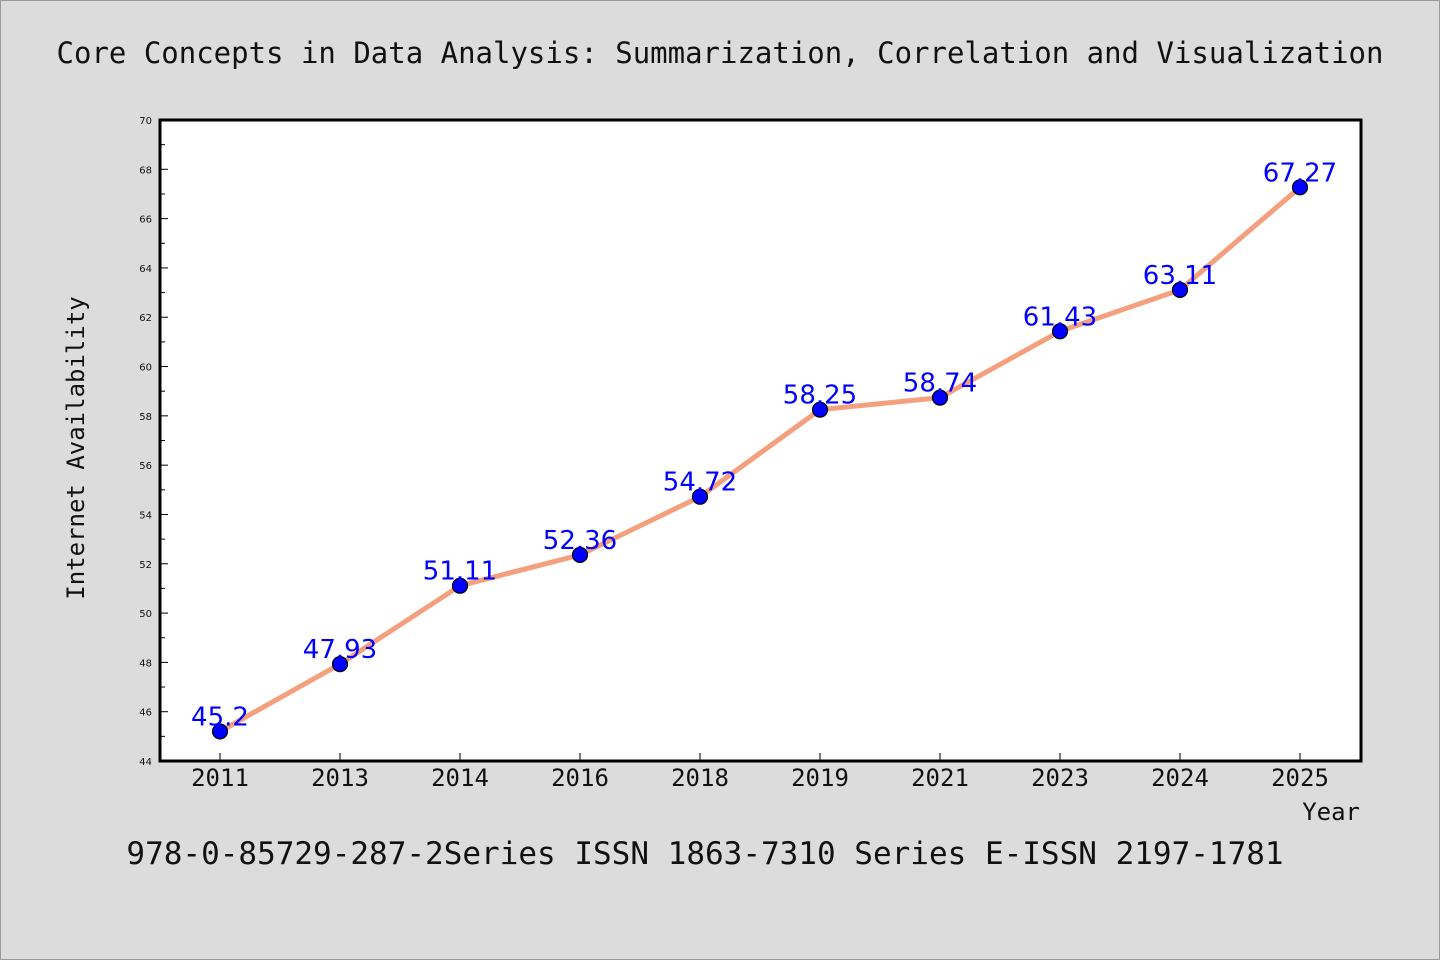 Image resolution: width=1440 pixels, height=960 pixels. I want to click on data-label: 51.11, so click(460, 572).